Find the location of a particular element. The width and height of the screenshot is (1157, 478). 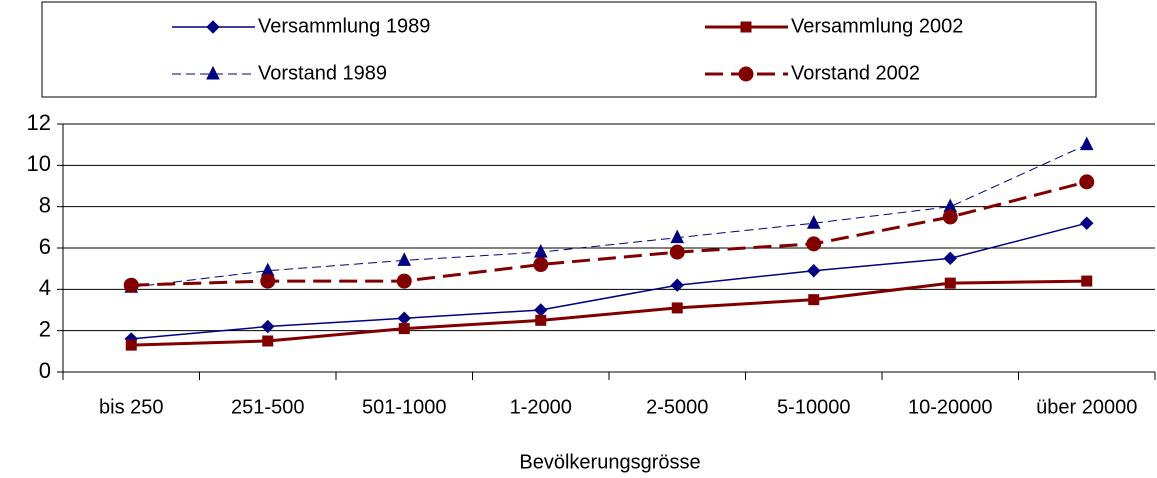

legend-label: Versammlung 1989 is located at coordinates (344, 26).